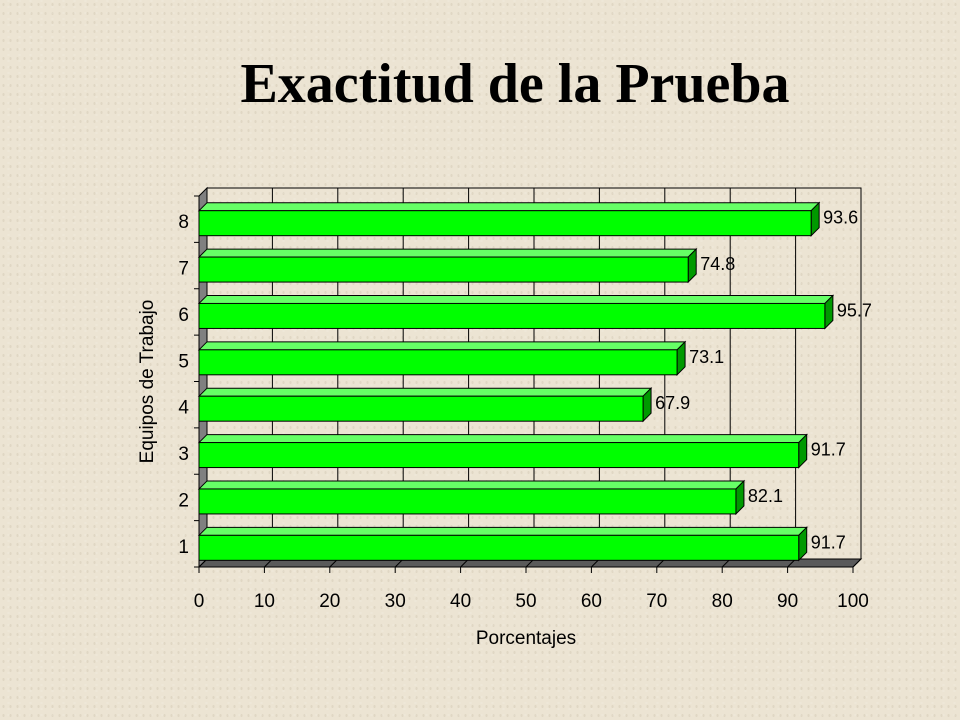  I want to click on x-tick-label: 80, so click(722, 601).